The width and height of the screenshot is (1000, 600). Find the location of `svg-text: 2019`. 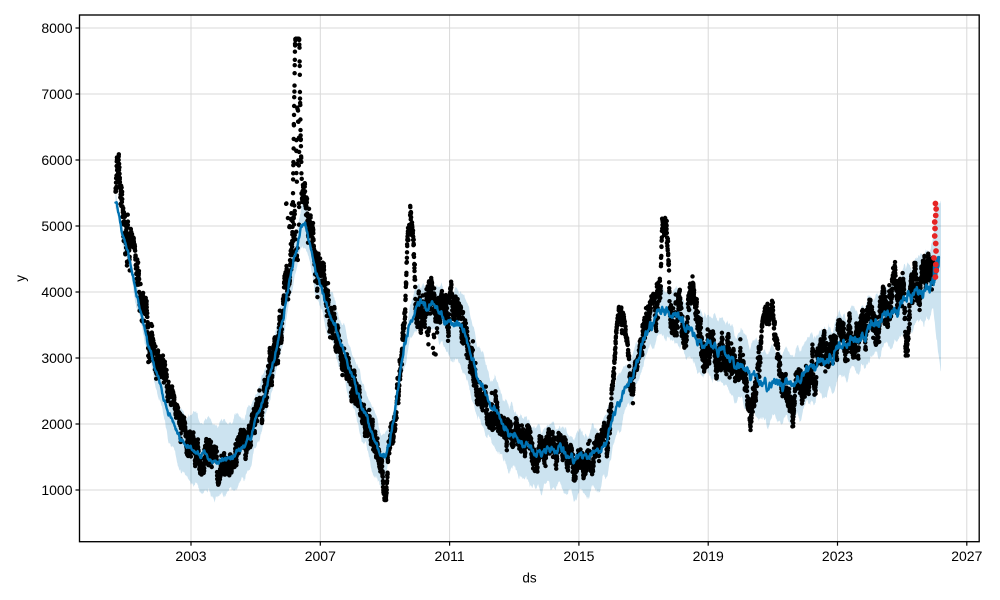

svg-text: 2019 is located at coordinates (708, 556).